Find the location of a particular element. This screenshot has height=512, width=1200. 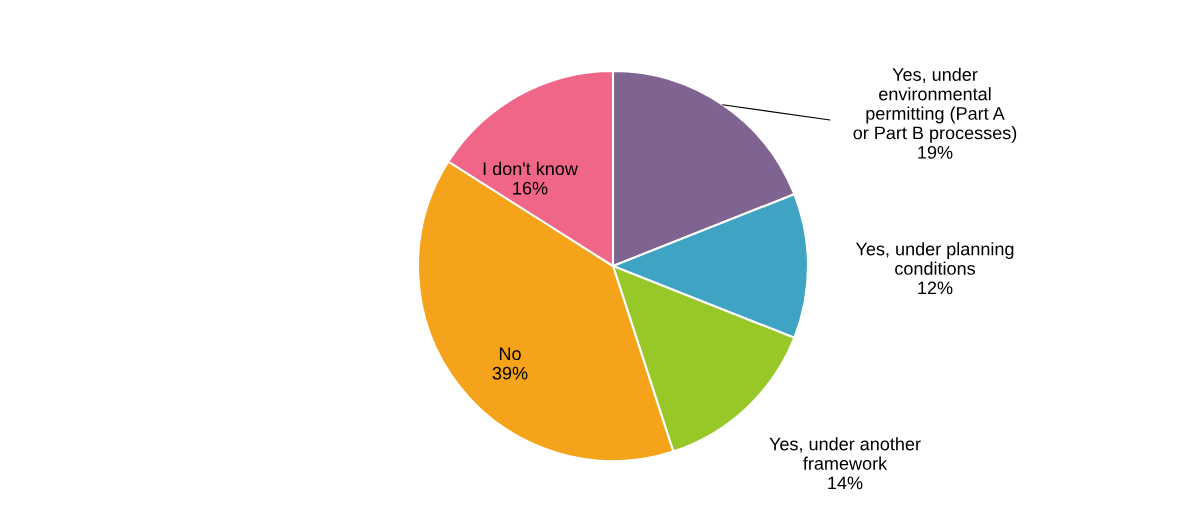

data-label: 14% is located at coordinates (845, 483).